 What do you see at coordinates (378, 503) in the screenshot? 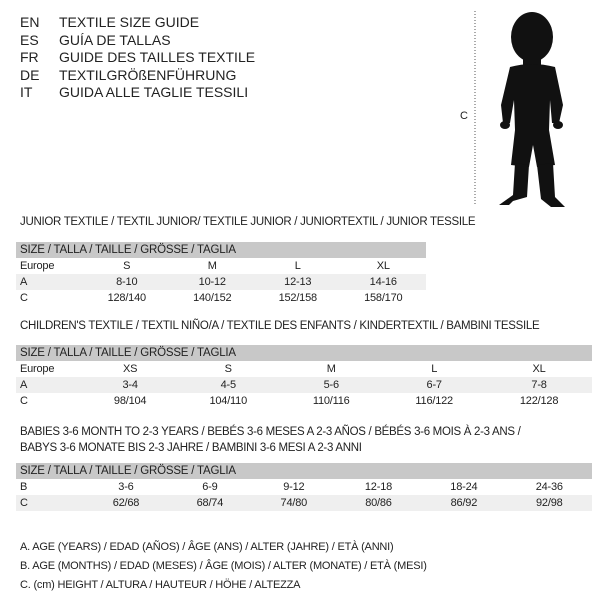
I see `table-cell: 80/86` at bounding box center [378, 503].